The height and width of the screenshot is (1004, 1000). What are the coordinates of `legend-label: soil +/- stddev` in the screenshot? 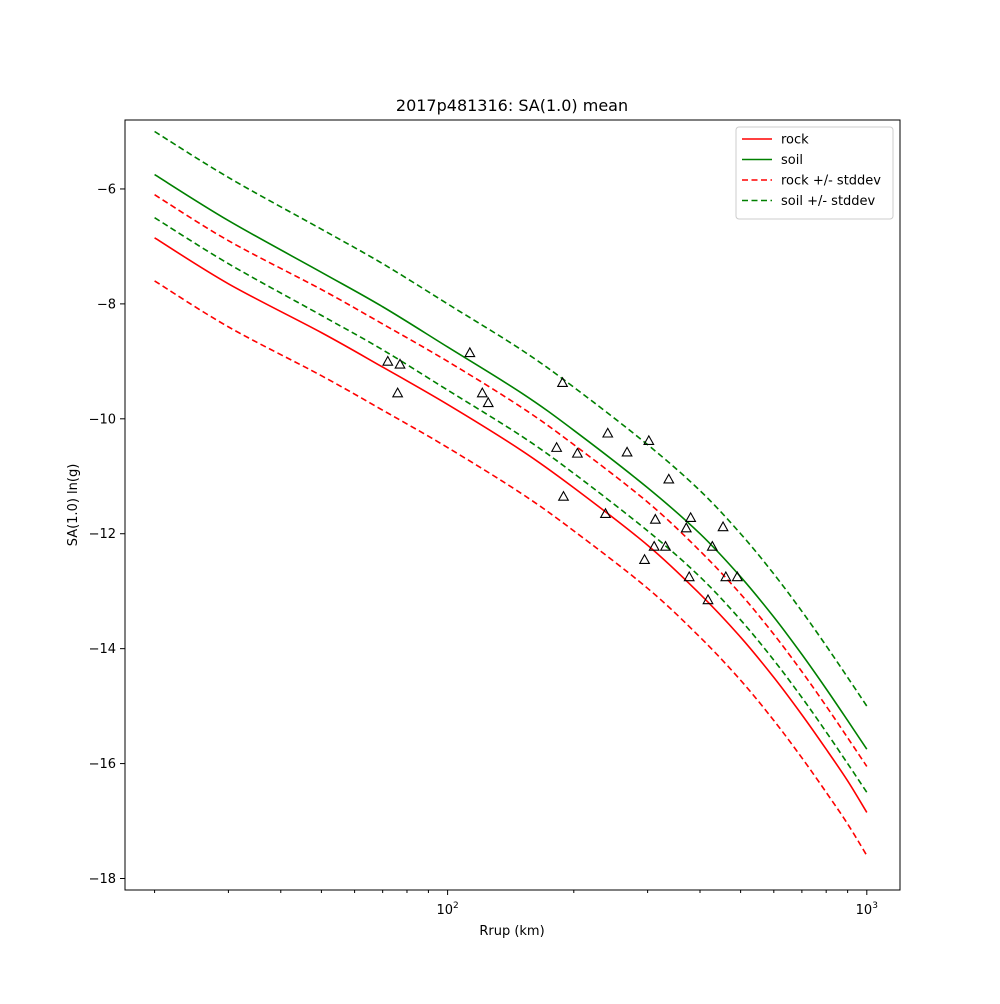 It's located at (828, 201).